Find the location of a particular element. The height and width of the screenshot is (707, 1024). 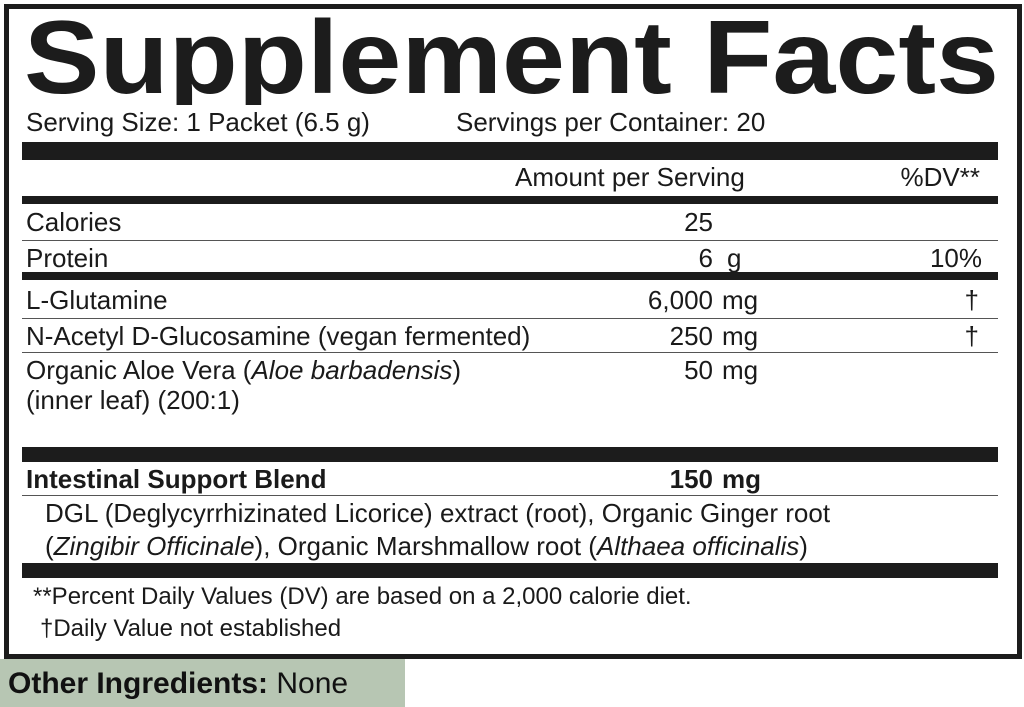

row-name: L-Glutamine is located at coordinates (97, 300).